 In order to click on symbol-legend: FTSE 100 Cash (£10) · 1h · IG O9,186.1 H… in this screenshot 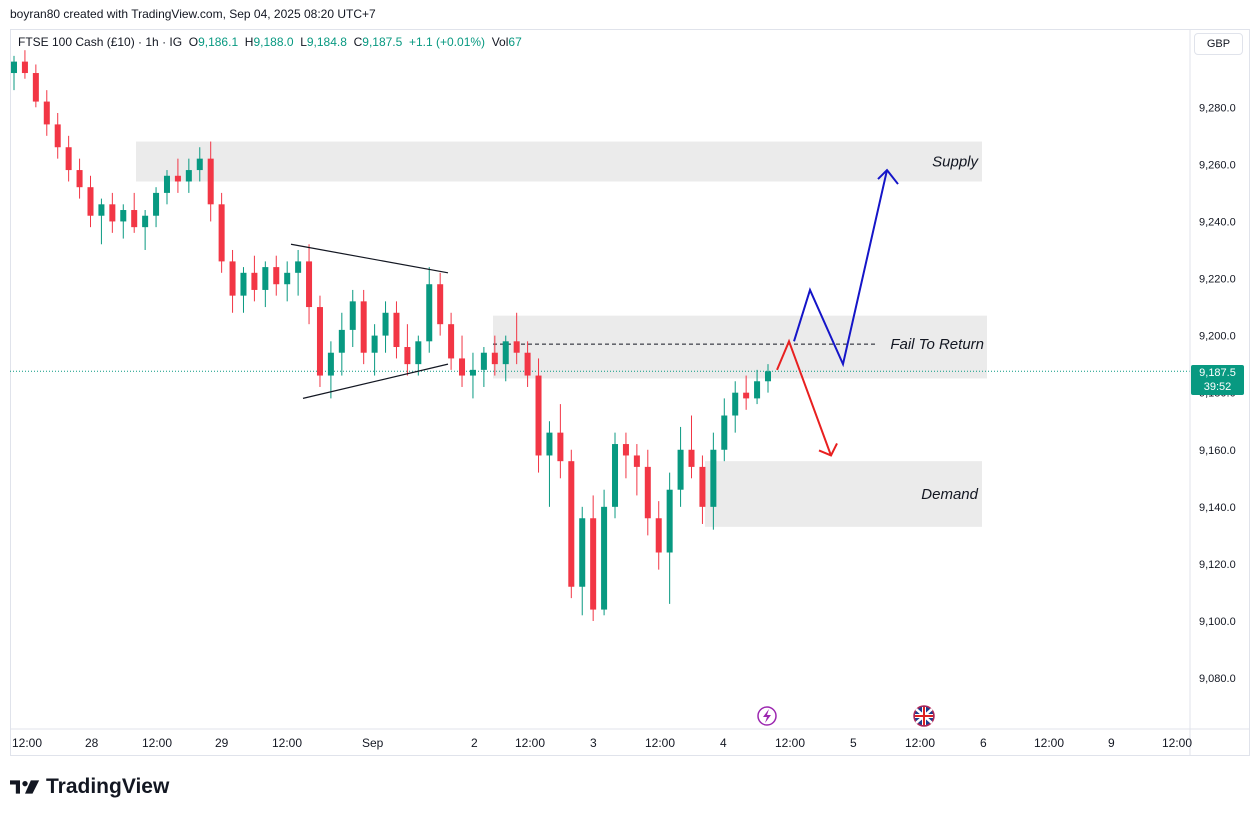, I will do `click(270, 42)`.